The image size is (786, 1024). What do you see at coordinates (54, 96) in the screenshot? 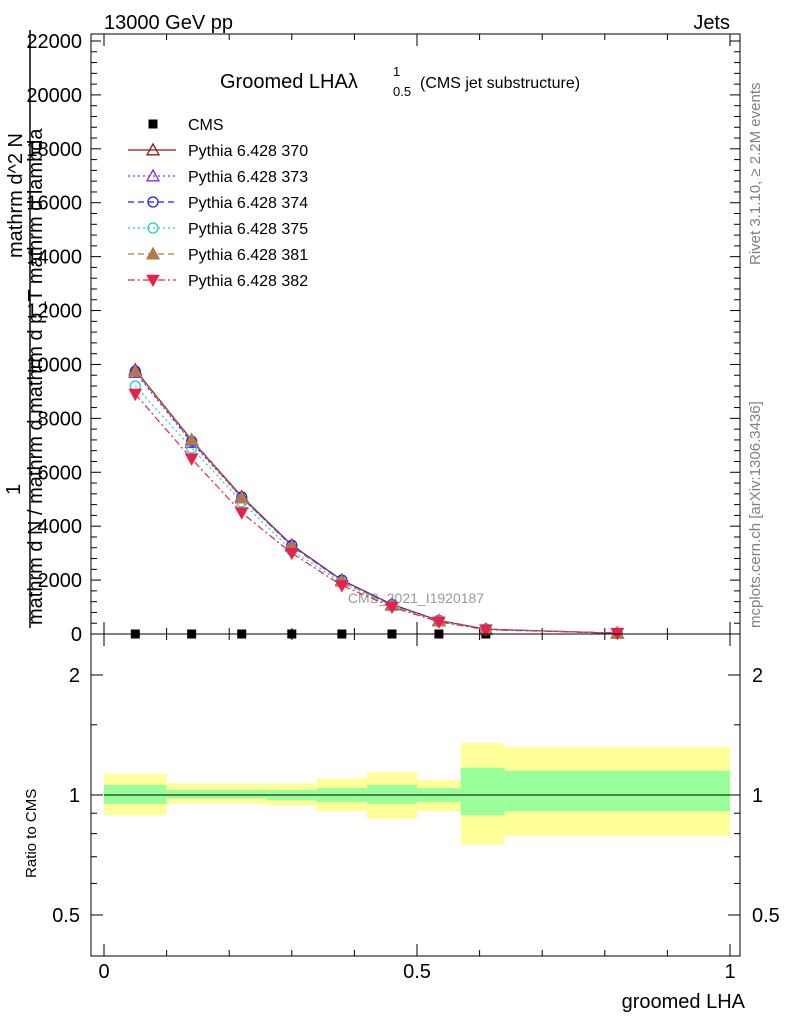
I see `main-y-tick-label: 20000` at bounding box center [54, 96].